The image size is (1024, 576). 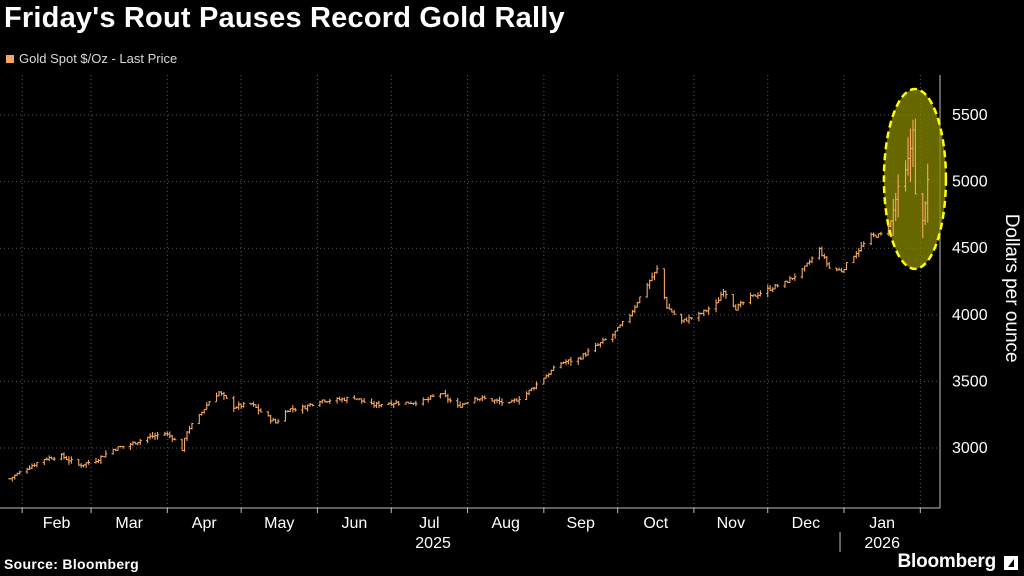 What do you see at coordinates (57, 523) in the screenshot?
I see `x-tick-label: Feb` at bounding box center [57, 523].